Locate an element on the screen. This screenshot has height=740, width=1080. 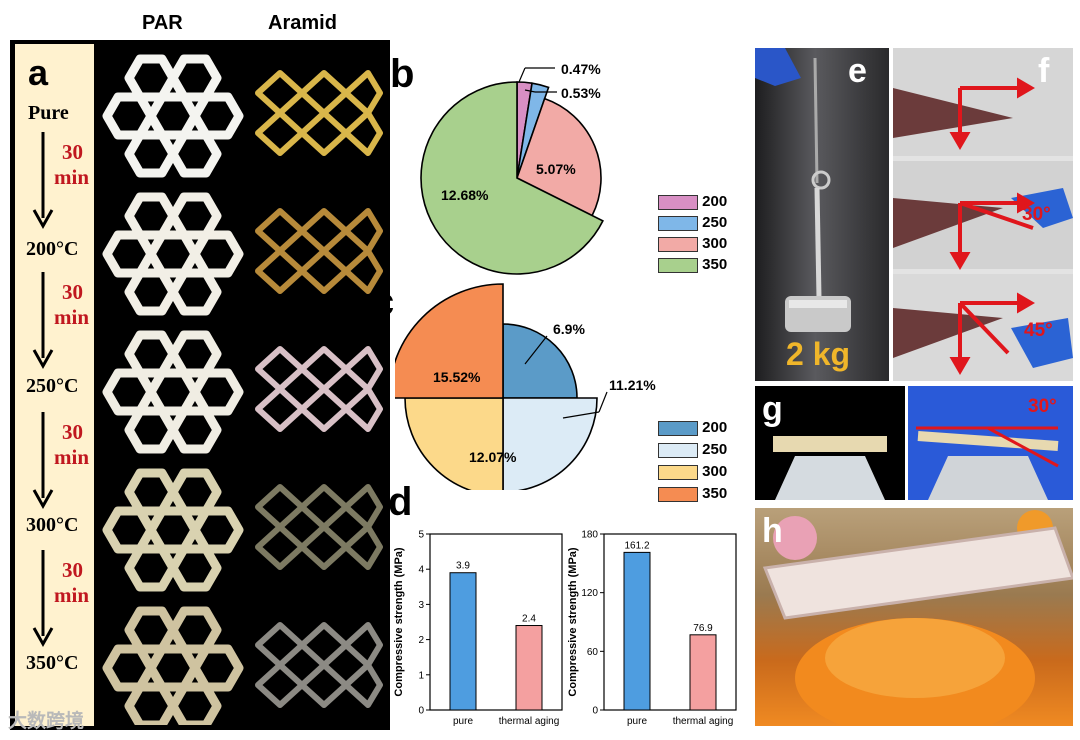
bent-honeycomb-icon is located at coordinates (987, 463).